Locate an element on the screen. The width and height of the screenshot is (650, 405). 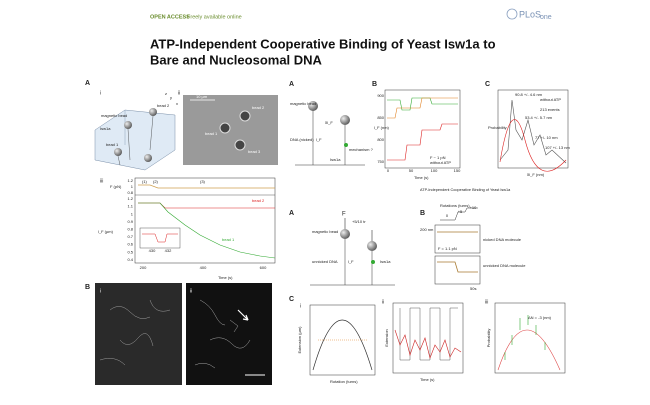
label: δl_F is located at coordinates (329, 122).